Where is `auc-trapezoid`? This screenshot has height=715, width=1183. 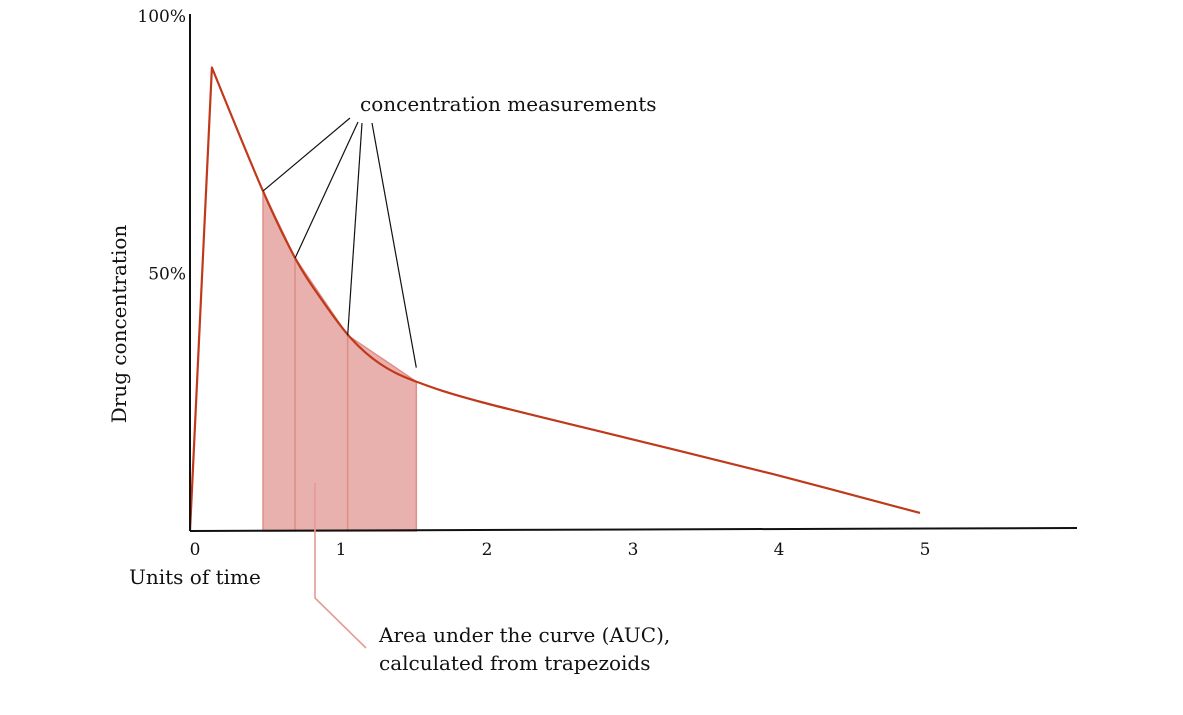 auc-trapezoid is located at coordinates (279, 361).